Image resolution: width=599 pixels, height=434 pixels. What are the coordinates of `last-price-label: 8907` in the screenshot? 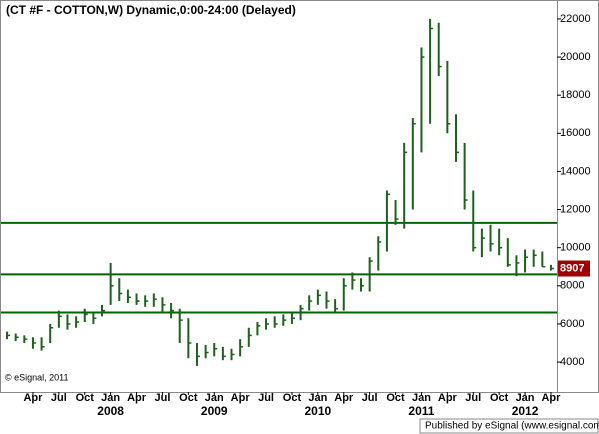 It's located at (572, 268).